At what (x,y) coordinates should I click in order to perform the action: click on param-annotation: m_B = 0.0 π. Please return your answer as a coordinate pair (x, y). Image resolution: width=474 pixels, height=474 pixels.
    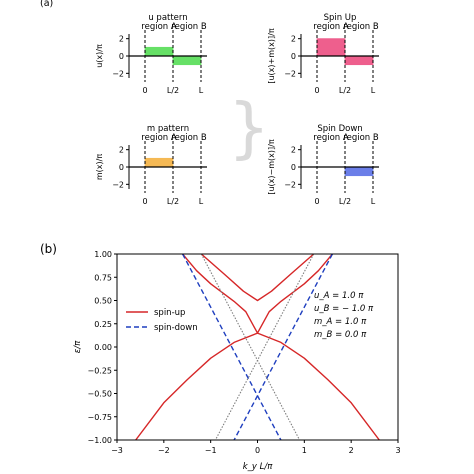
    Looking at the image, I should click on (340, 335).